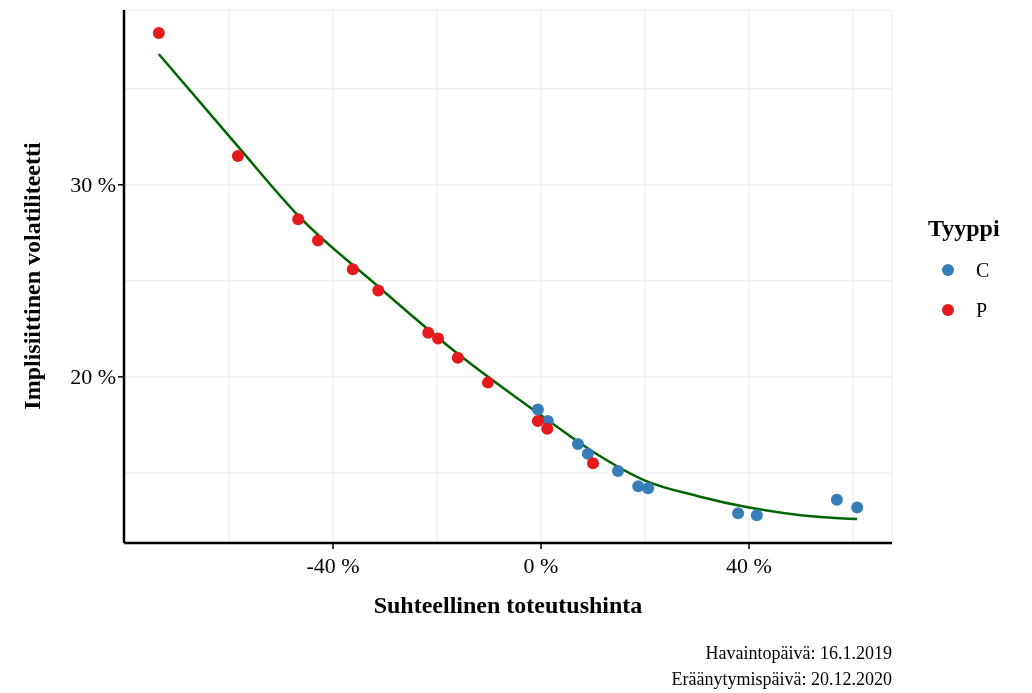 Image resolution: width=1032 pixels, height=693 pixels. Describe the element at coordinates (333, 565) in the screenshot. I see `x-tick-label: -40 %` at that location.